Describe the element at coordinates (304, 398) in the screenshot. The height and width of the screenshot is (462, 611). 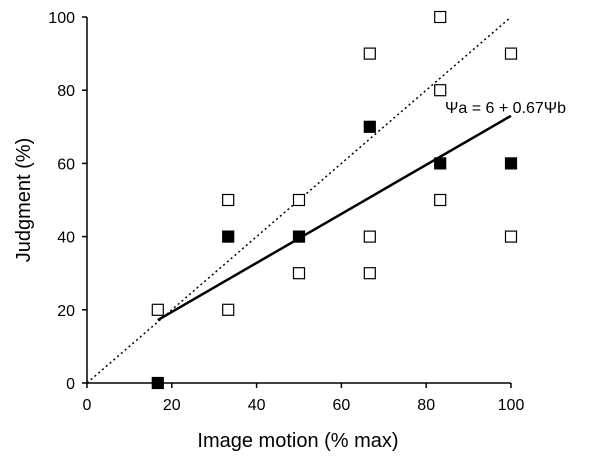
I see `x-ticks: 0 20 40 60 80 100` at that location.